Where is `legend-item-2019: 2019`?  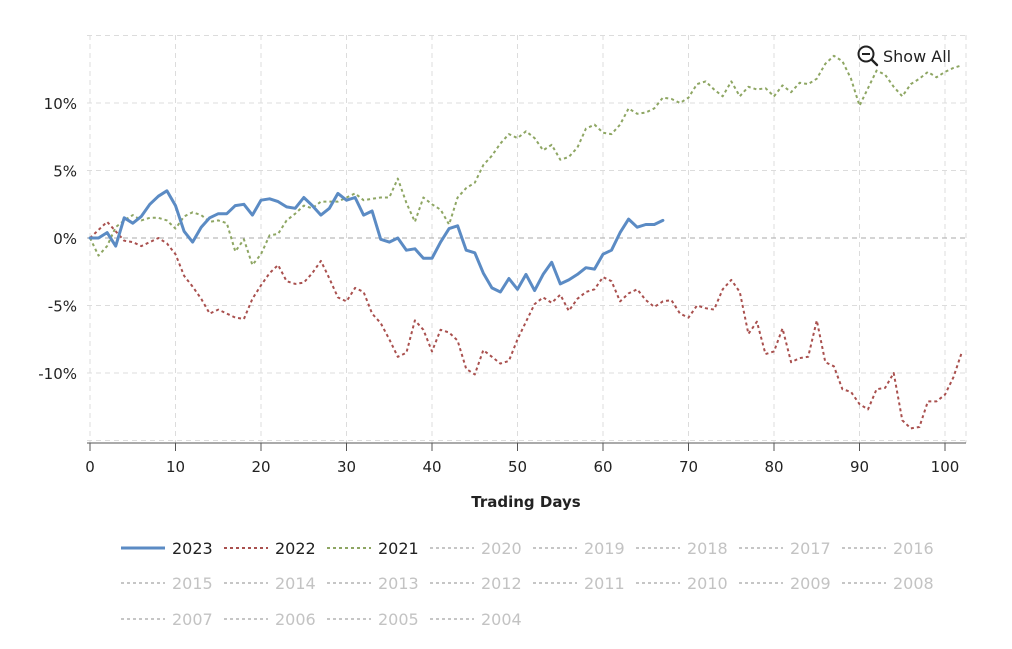
legend-item-2019: 2019 is located at coordinates (579, 548).